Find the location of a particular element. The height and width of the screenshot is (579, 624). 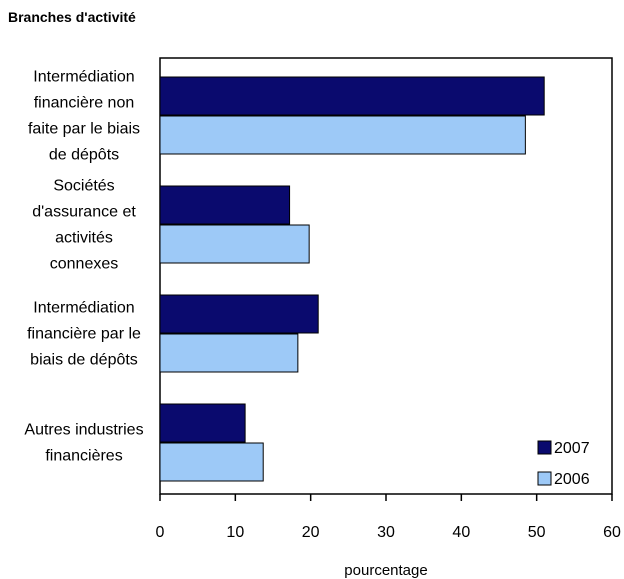

x-tick-label: 50 is located at coordinates (537, 532).